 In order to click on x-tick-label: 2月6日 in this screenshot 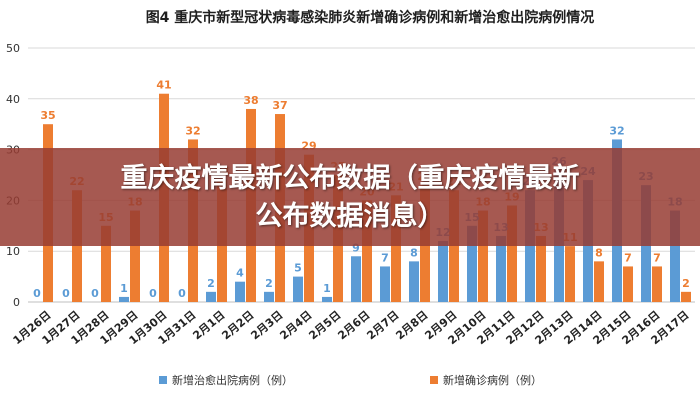, I will do `click(353, 325)`.